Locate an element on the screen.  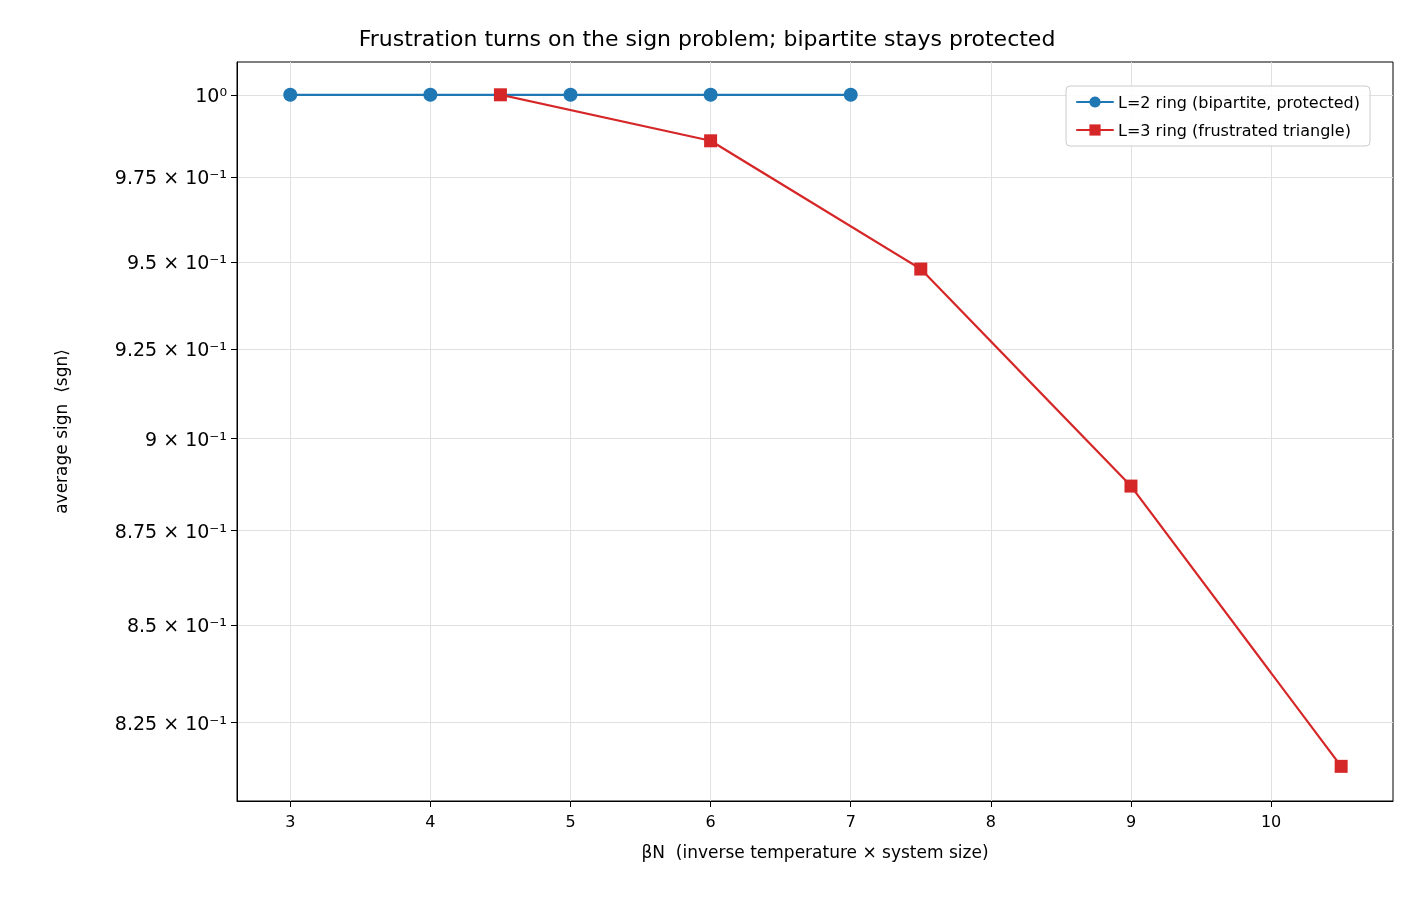
x-axis-title: βN (inverse temperature × system size) is located at coordinates (815, 851).